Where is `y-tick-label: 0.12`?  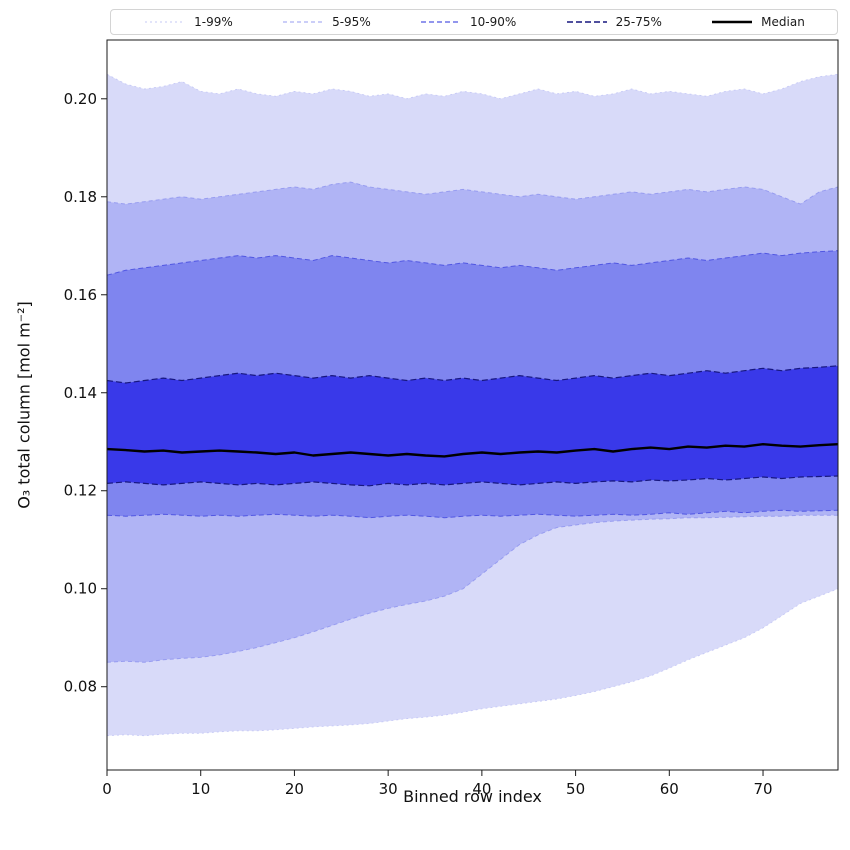
y-tick-label: 0.12 is located at coordinates (80, 491).